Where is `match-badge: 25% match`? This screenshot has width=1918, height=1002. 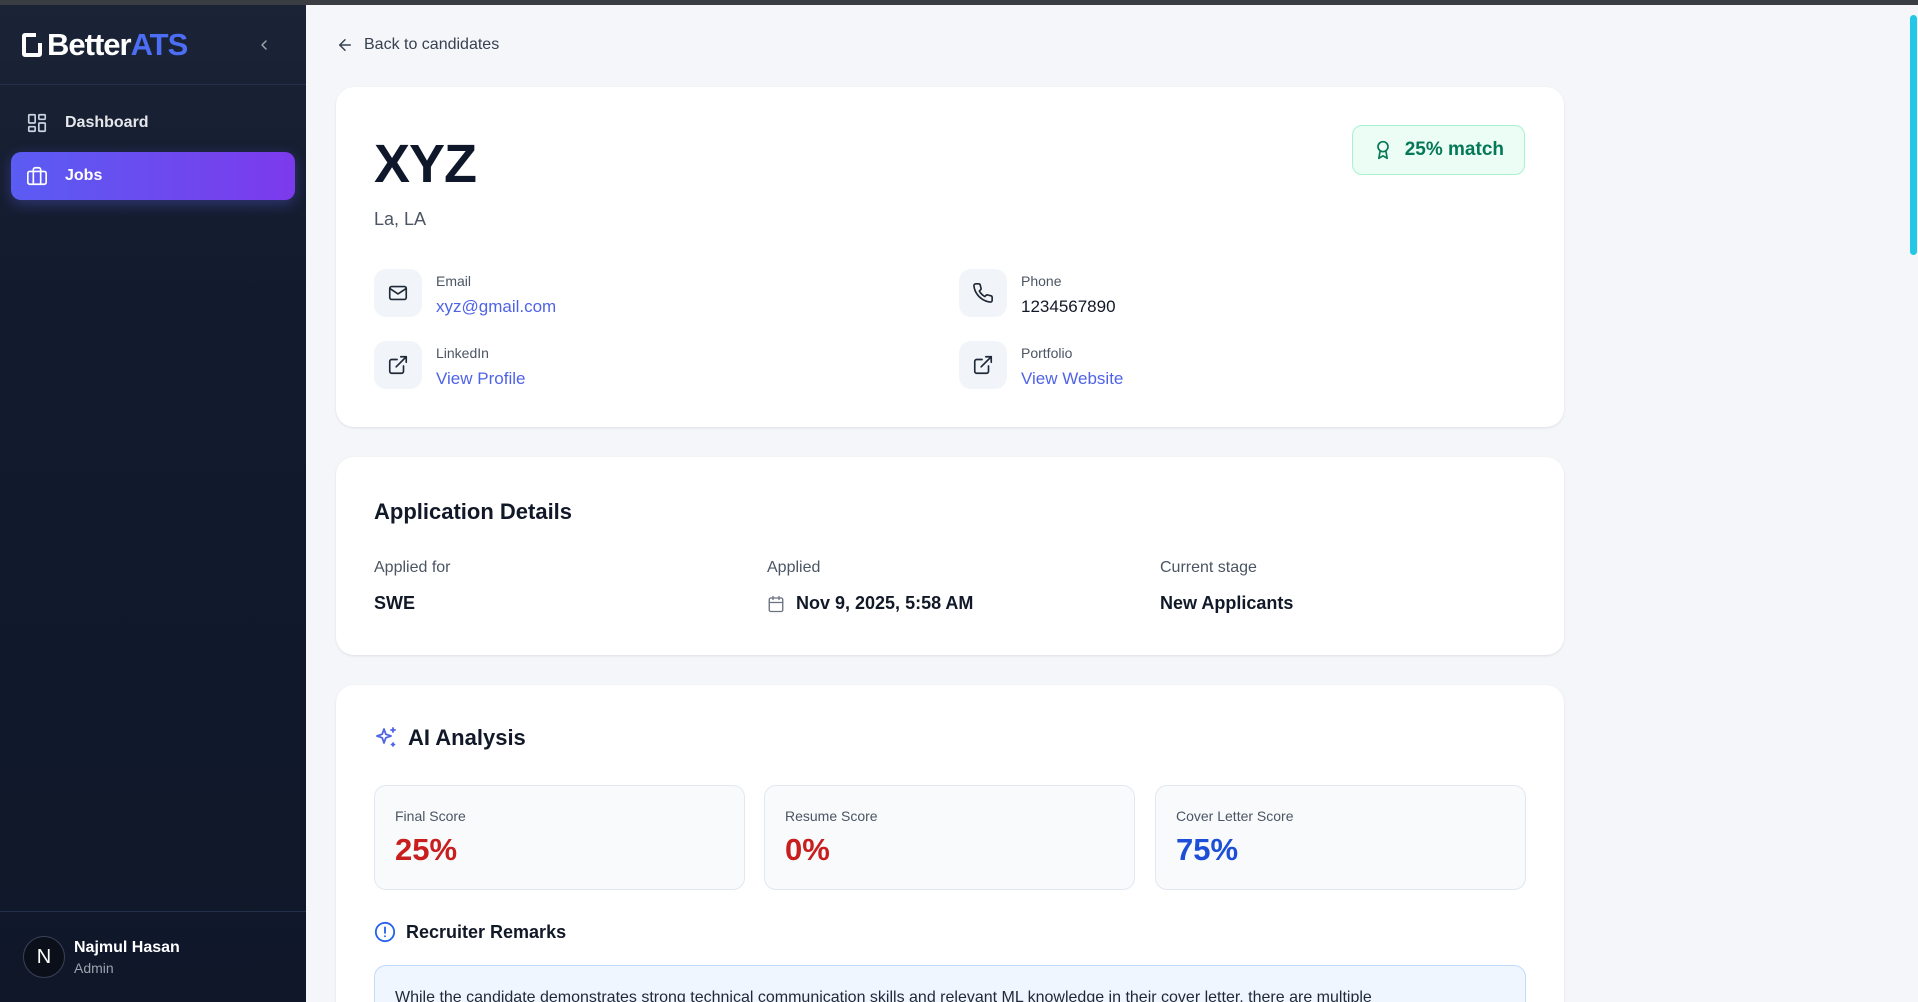
match-badge: 25% match is located at coordinates (1438, 150).